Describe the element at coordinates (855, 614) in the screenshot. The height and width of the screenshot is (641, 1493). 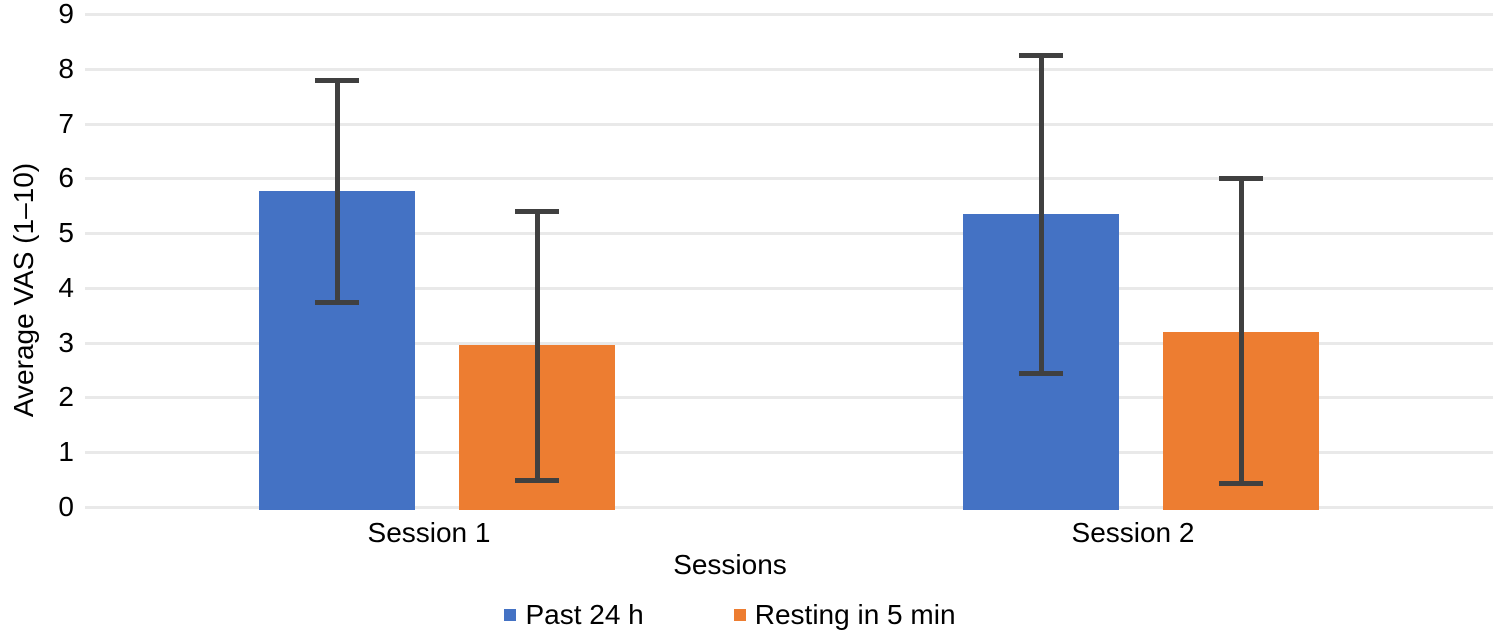
I see `legend-label: Resting in 5 min` at that location.